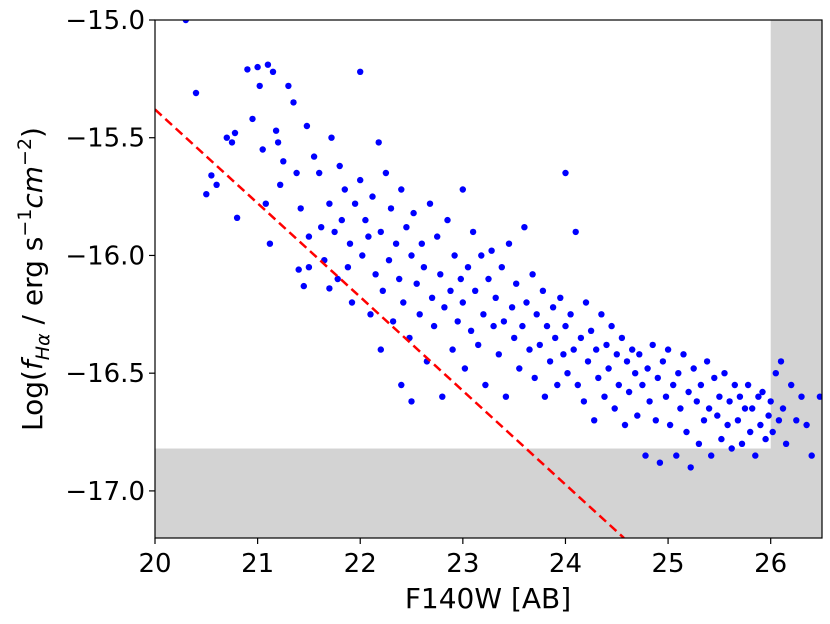 This screenshot has height=624, width=830. I want to click on x-axis: 20 21 22 23 24 25 26, so click(462, 558).